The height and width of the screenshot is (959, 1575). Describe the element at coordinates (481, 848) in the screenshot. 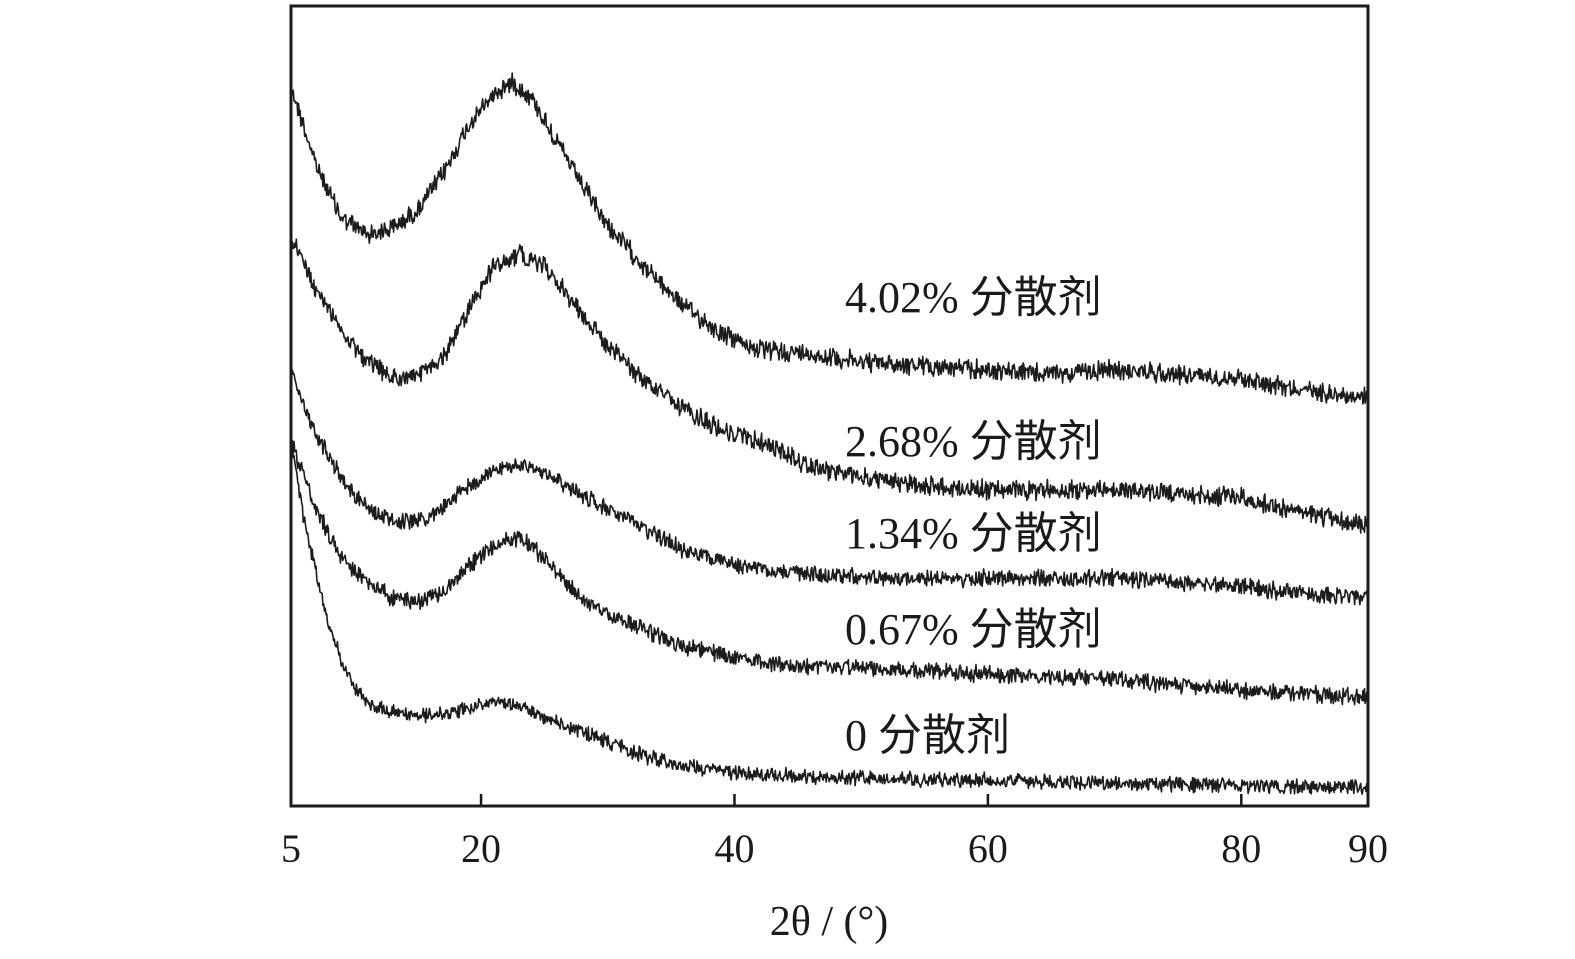

I see `x-tick-label-1: 20` at that location.